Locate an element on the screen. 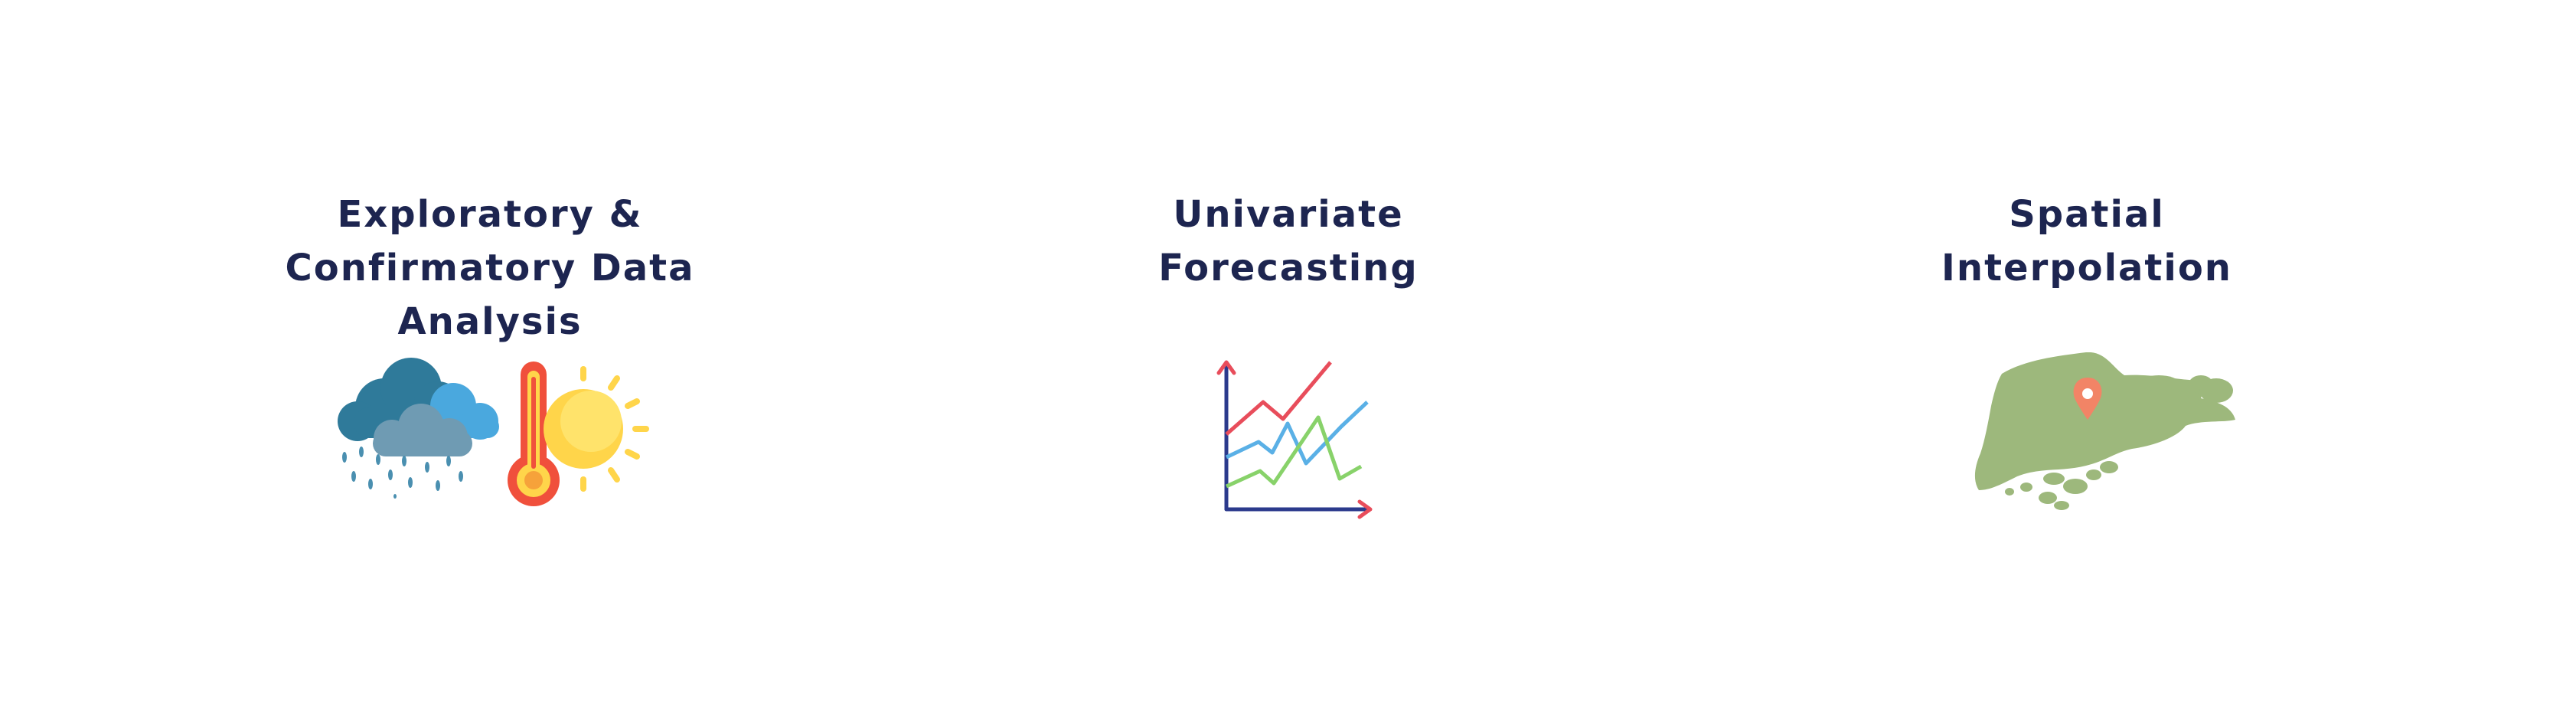  blue-series-line is located at coordinates (1297, 433).